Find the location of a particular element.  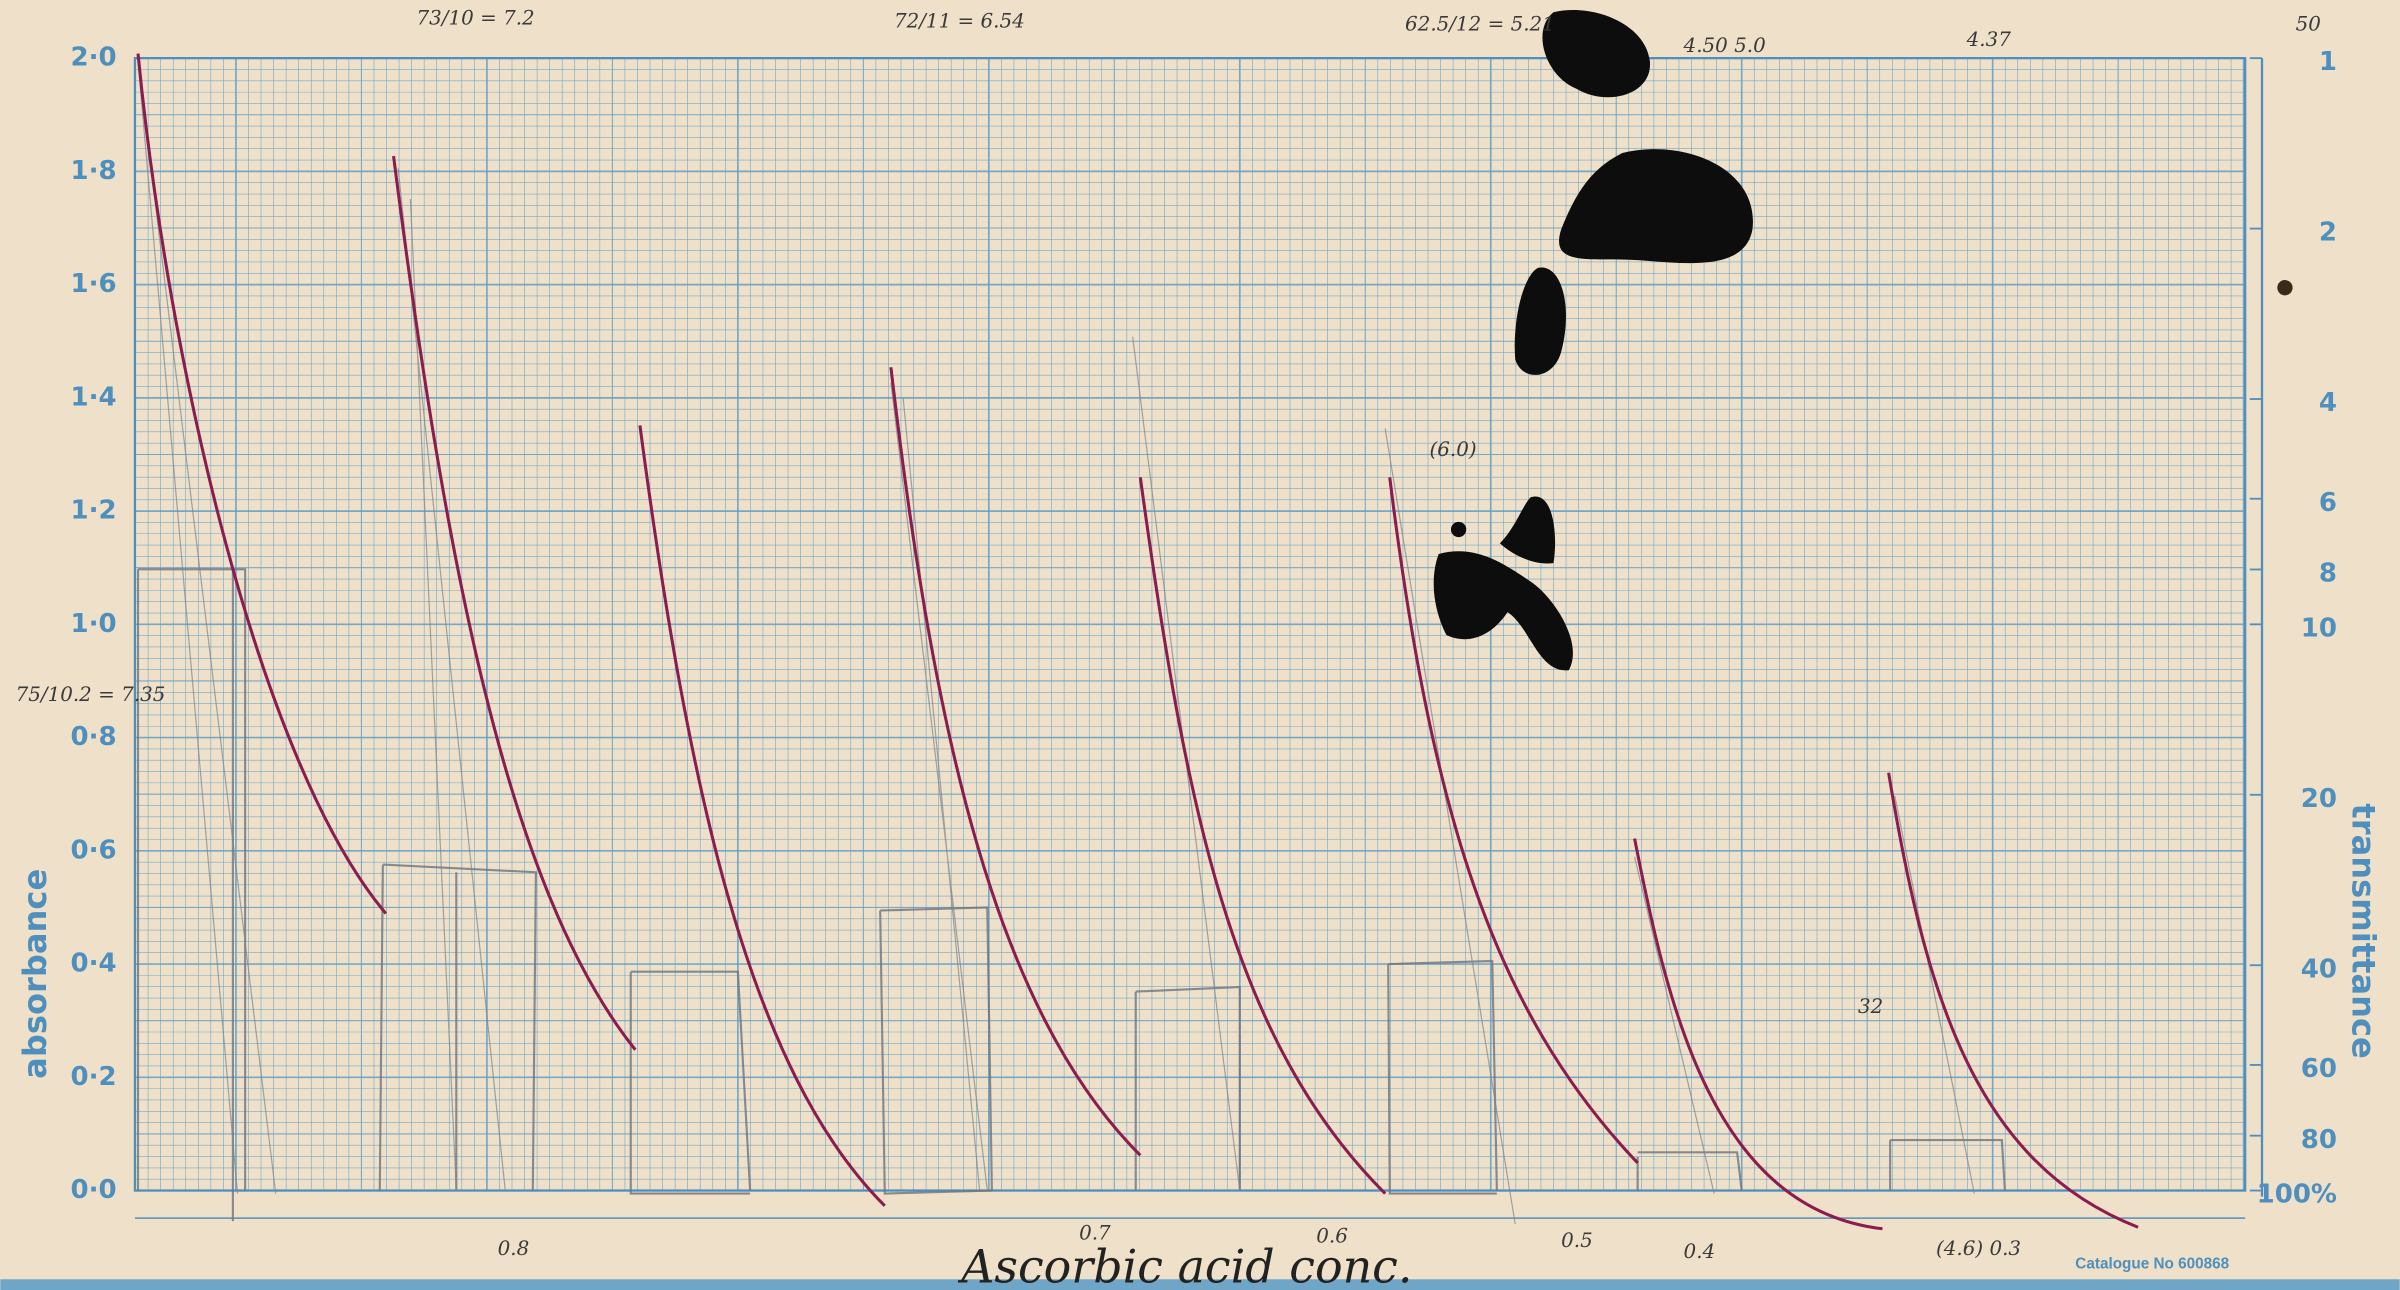

edge-strip is located at coordinates (1200, 1284).